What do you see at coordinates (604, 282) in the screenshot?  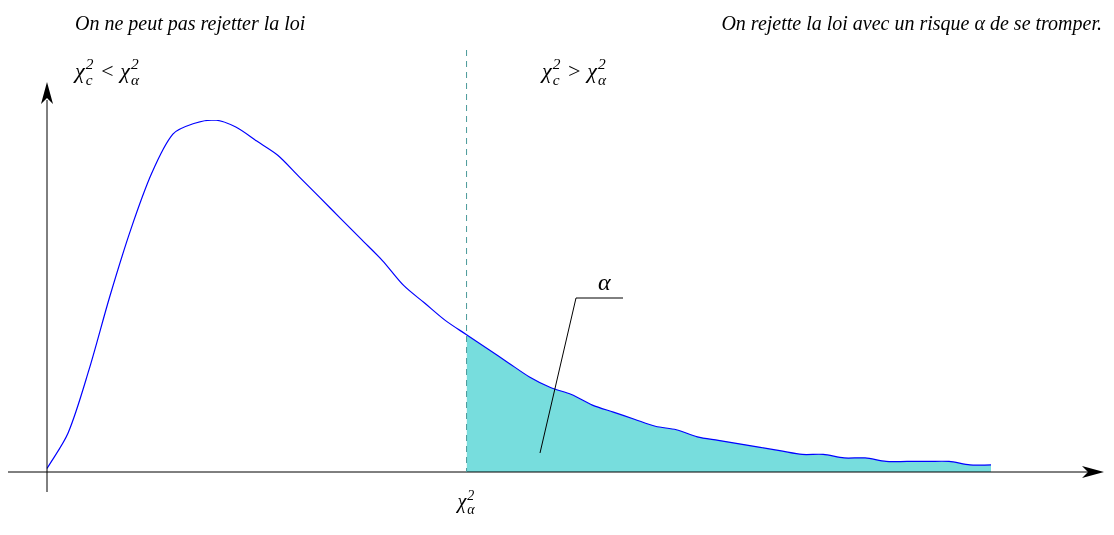 I see `annotation: α` at bounding box center [604, 282].